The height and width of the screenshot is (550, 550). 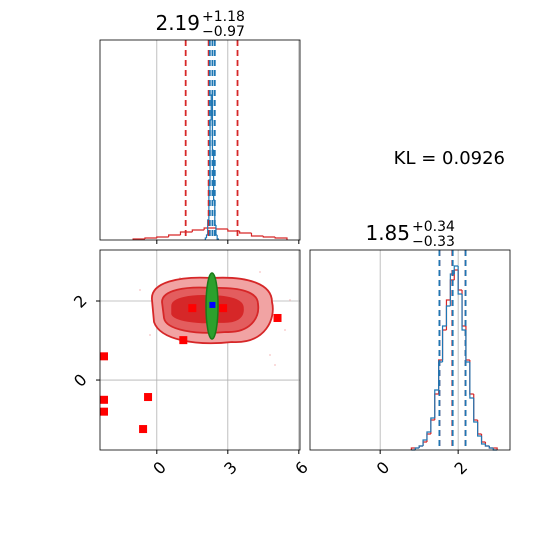 What do you see at coordinates (433, 227) in the screenshot?
I see `title-superscript: +0.34` at bounding box center [433, 227].